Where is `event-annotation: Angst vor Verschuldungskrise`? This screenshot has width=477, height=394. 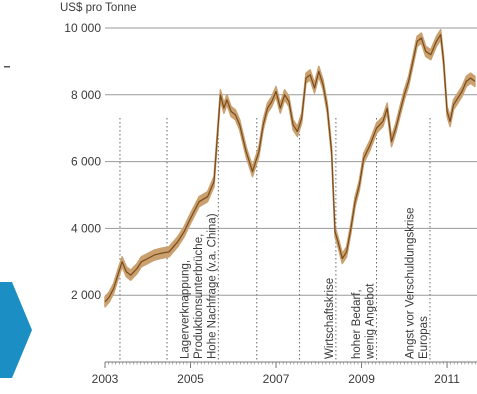 event-annotation: Angst vor Verschuldungskrise is located at coordinates (411, 284).